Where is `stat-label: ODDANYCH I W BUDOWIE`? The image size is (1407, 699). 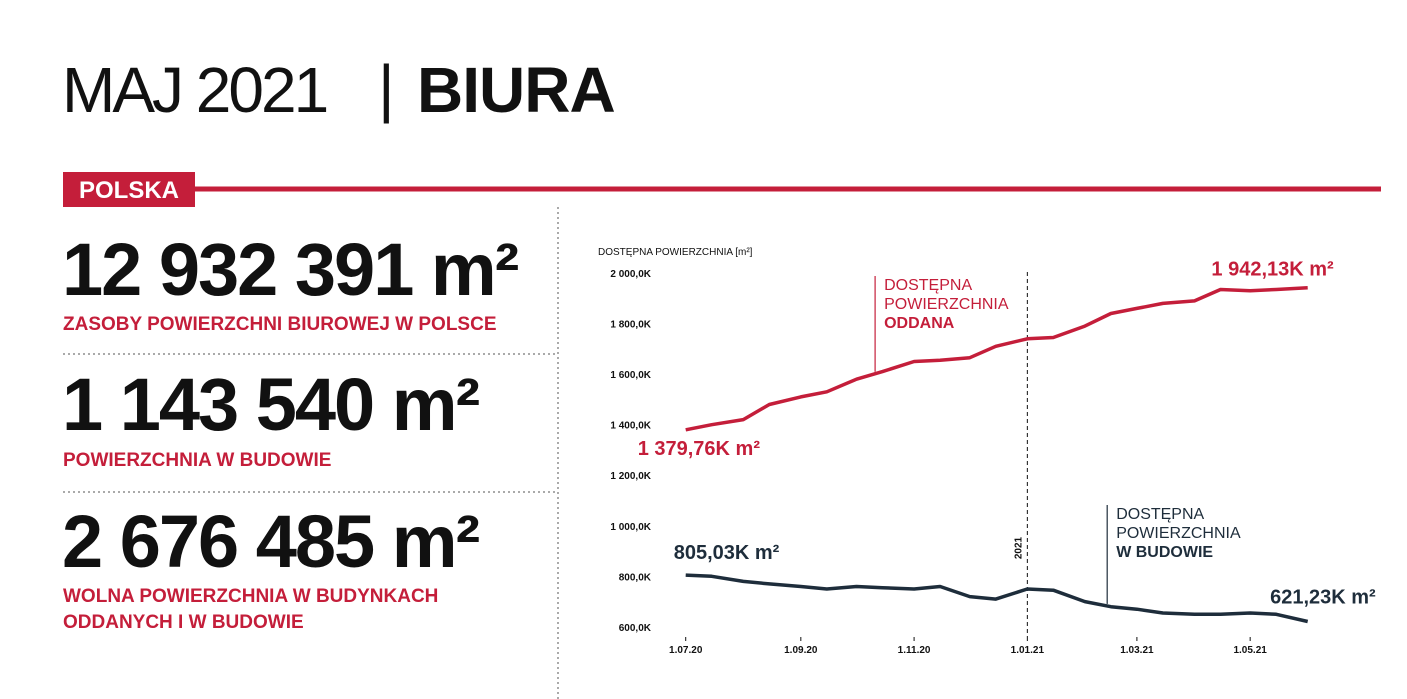
stat-label: ODDANYCH I W BUDOWIE is located at coordinates (183, 622).